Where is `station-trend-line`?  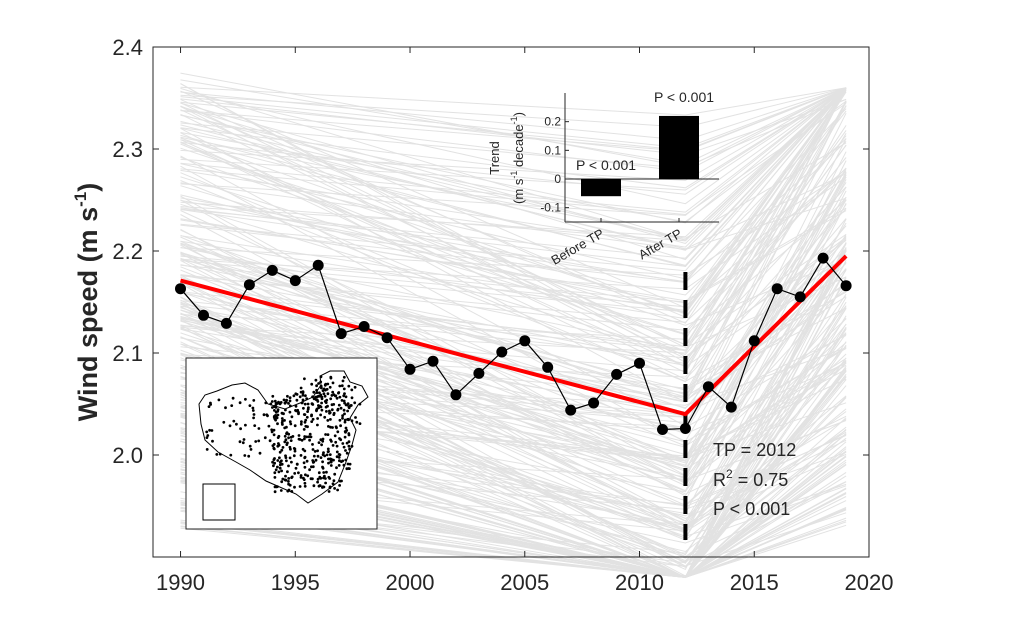
station-trend-line is located at coordinates (513, 141).